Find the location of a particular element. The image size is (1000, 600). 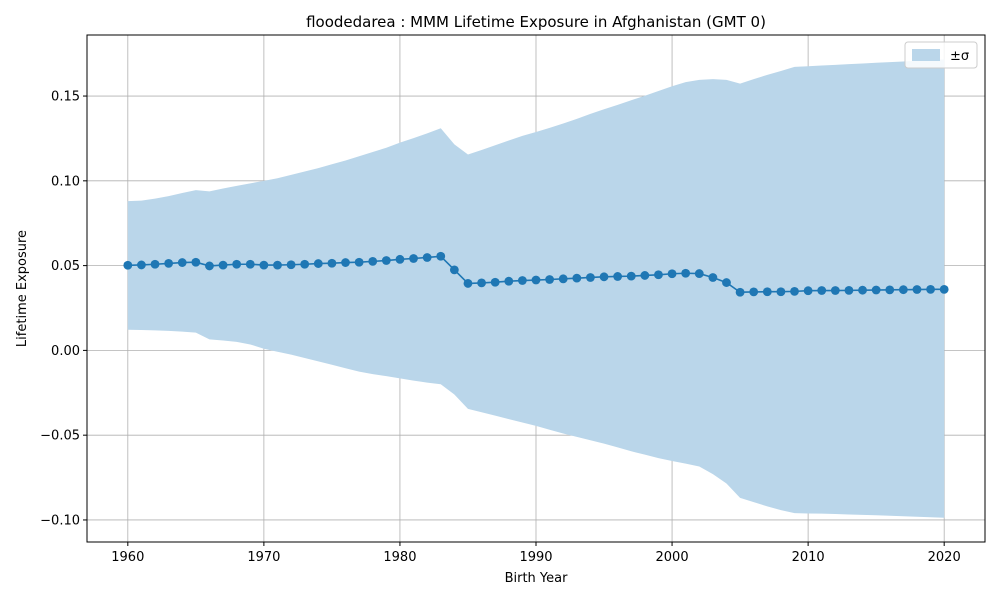

legend-entry-sigma: ±σ is located at coordinates (959, 56).